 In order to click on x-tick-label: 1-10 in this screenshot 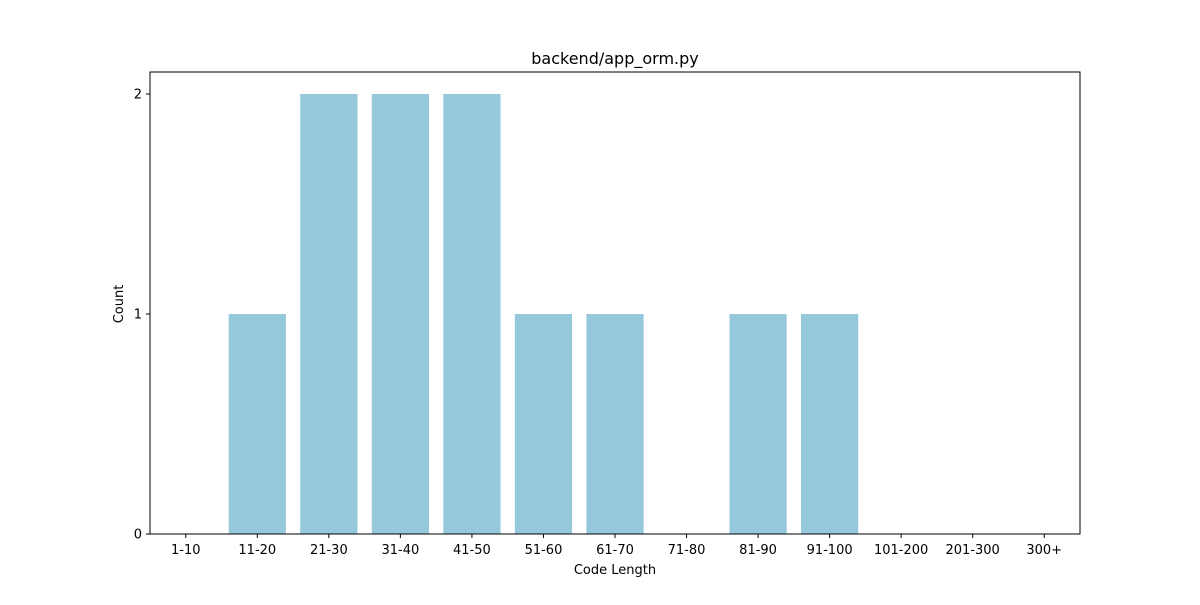, I will do `click(186, 550)`.